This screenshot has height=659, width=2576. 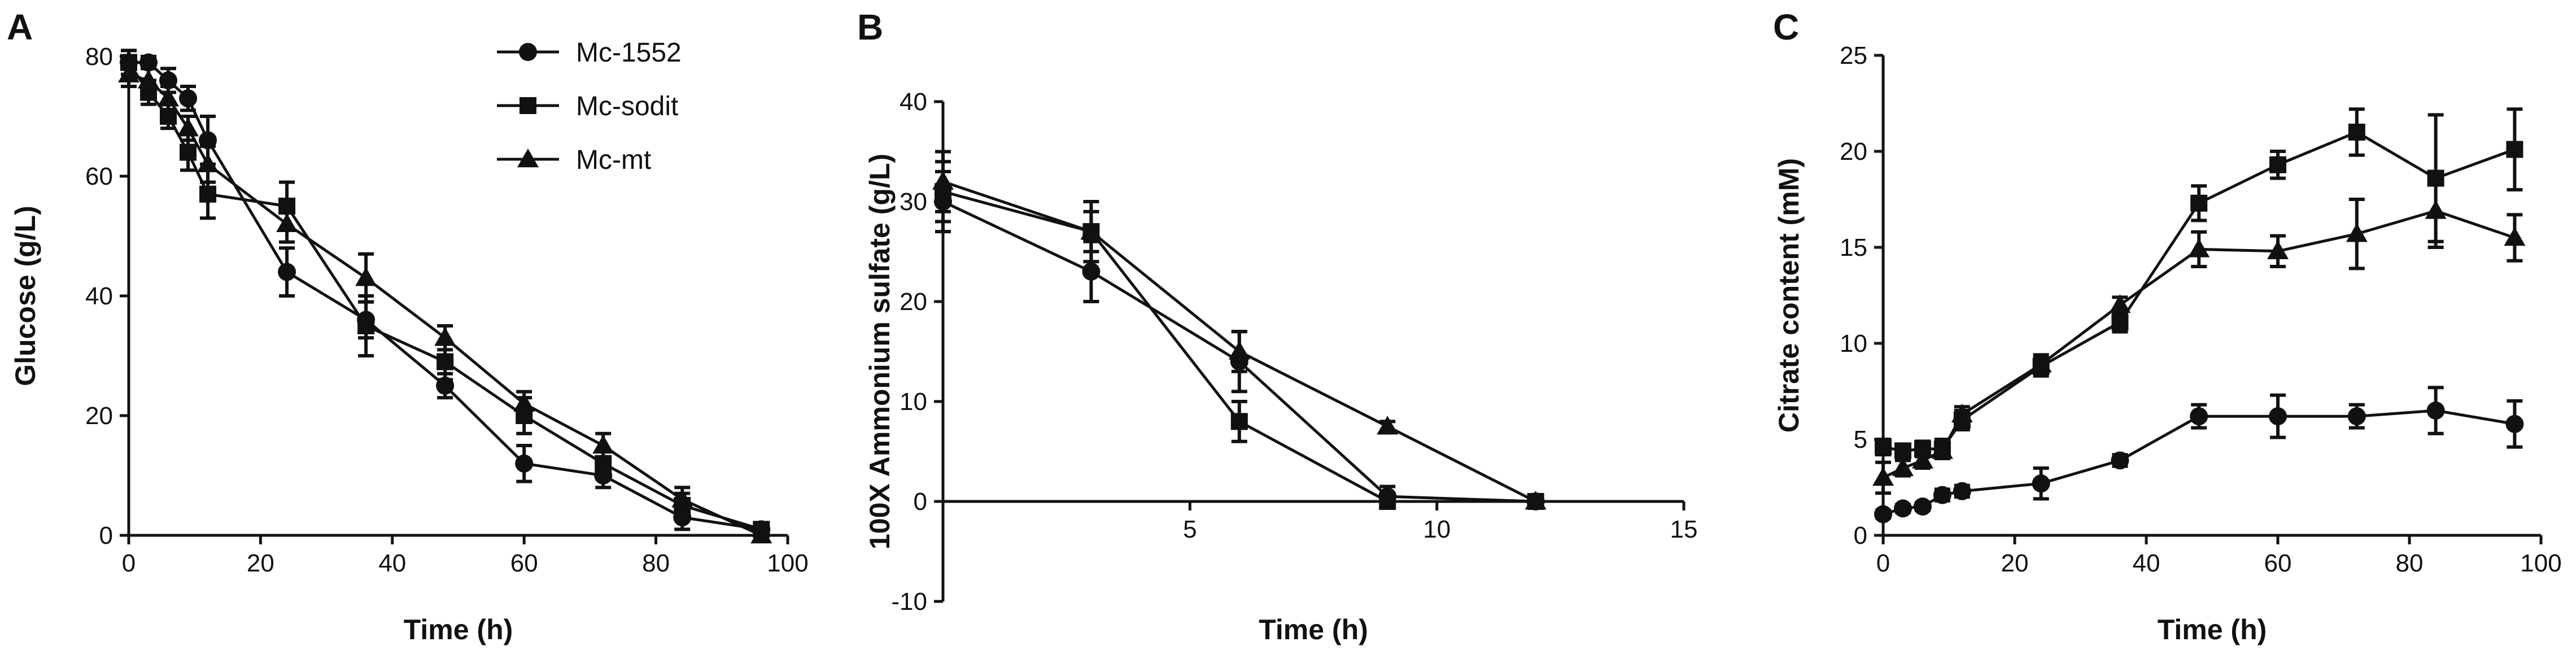 I want to click on legend-entry: Mc-1552, so click(x=589, y=53).